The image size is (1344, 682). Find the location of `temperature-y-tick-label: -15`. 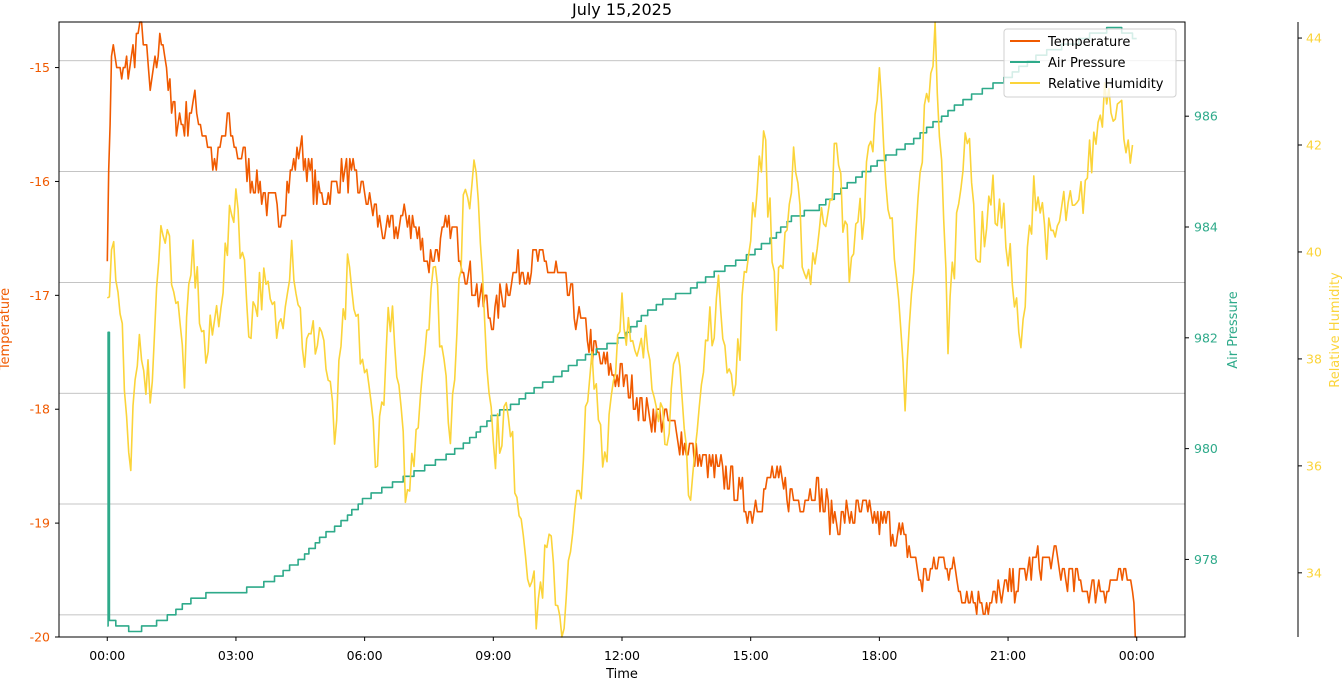

temperature-y-tick-label: -15 is located at coordinates (40, 67).